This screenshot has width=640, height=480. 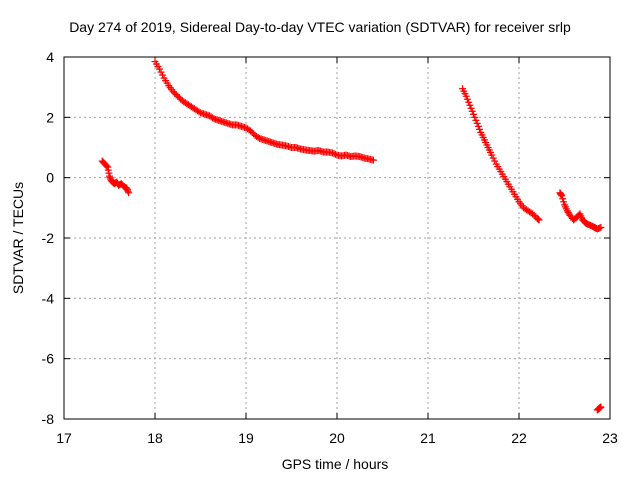 What do you see at coordinates (519, 438) in the screenshot?
I see `x-tick-label: 22` at bounding box center [519, 438].